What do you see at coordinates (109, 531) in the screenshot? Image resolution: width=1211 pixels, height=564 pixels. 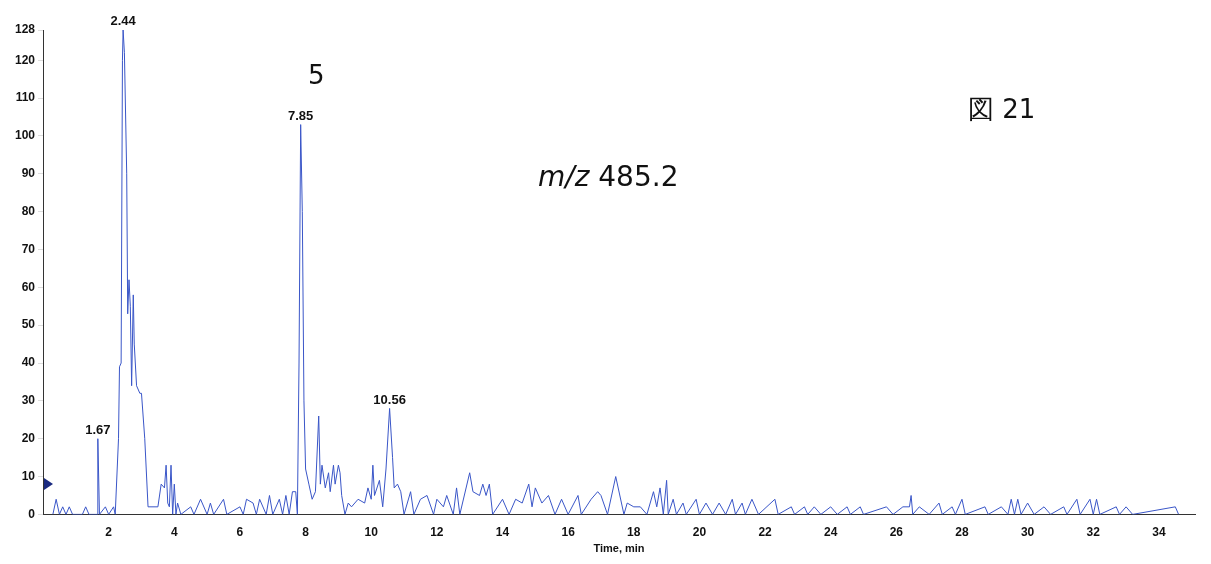 I see `x-tick-label: 2` at bounding box center [109, 531].